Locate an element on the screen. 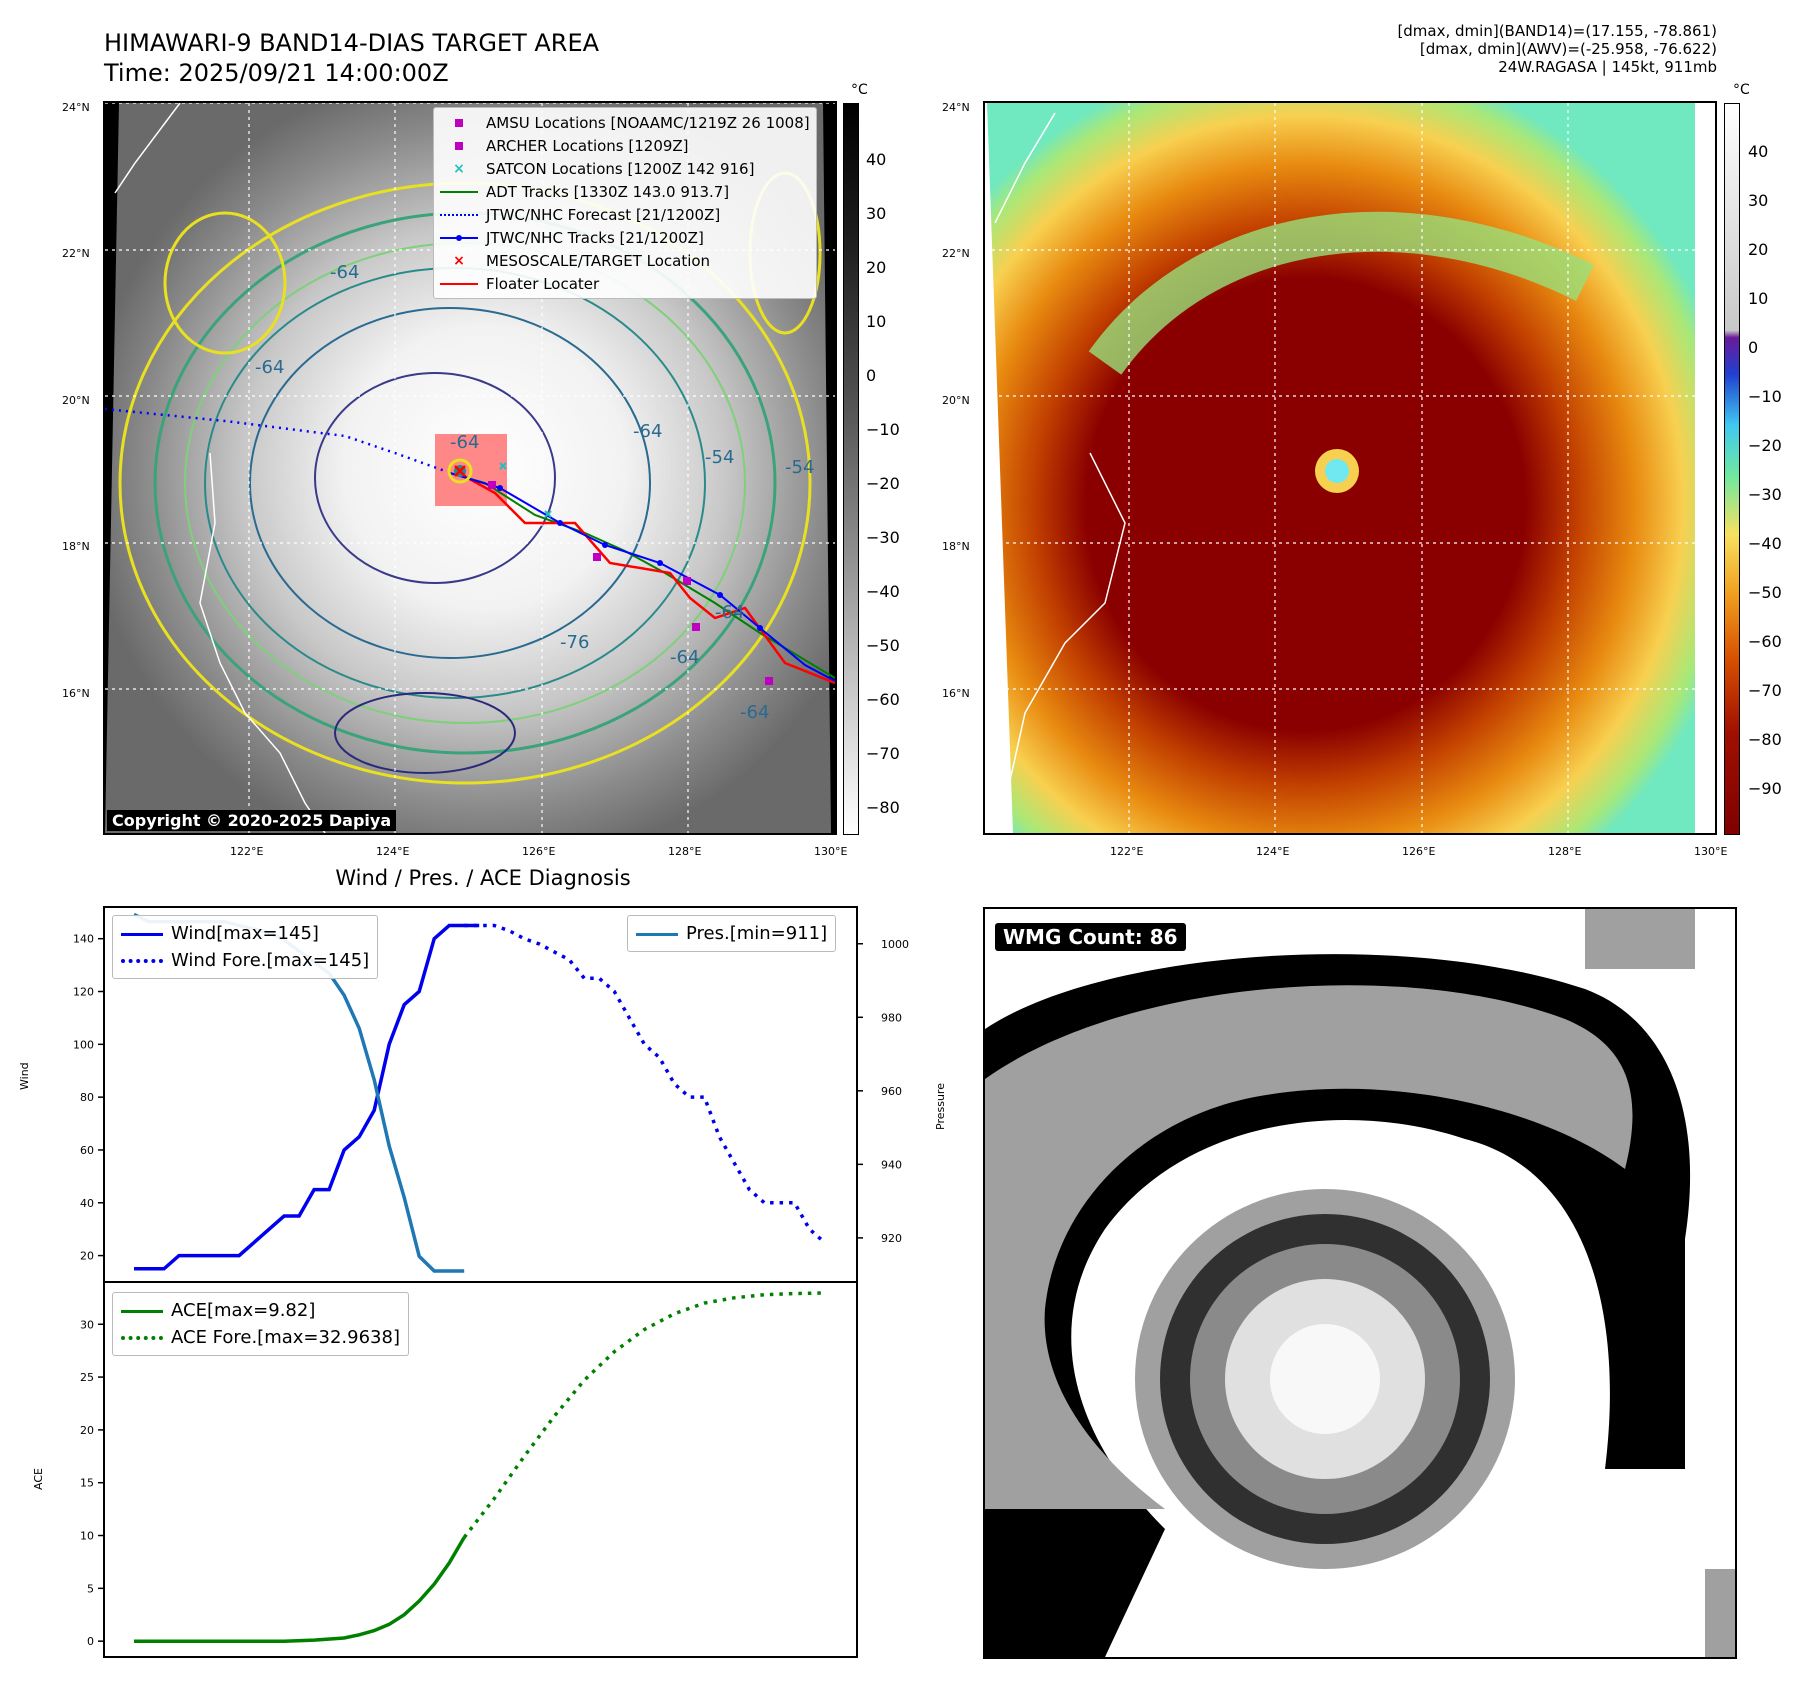 The height and width of the screenshot is (1691, 1797). colorbar-tick: 0 is located at coordinates (871, 375).